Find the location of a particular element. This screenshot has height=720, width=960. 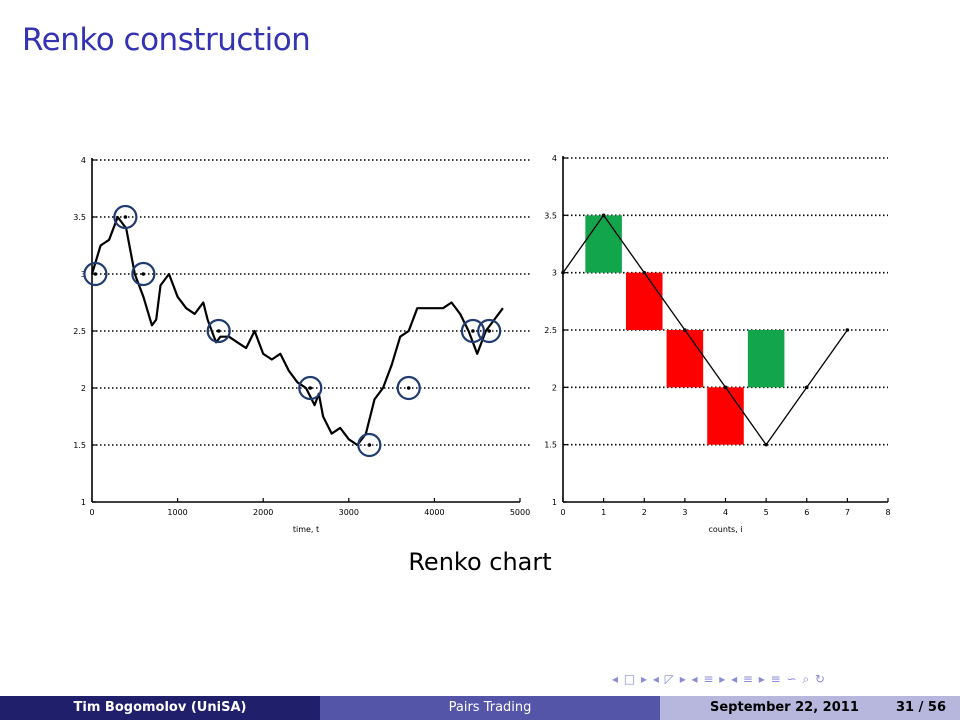

price-chart-y-tick-label: 1.5 is located at coordinates (79, 445).